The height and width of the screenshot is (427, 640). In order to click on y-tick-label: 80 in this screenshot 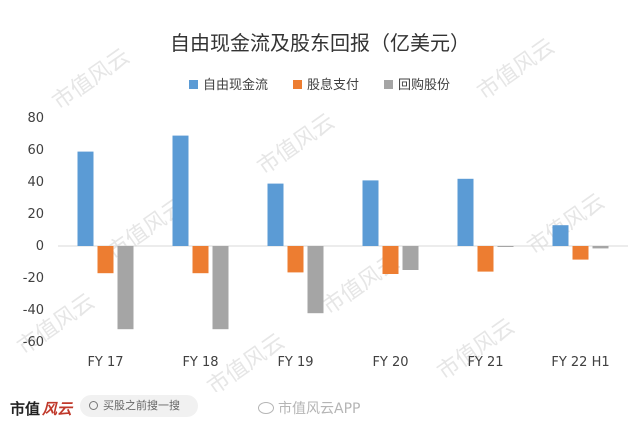, I will do `click(35, 118)`.